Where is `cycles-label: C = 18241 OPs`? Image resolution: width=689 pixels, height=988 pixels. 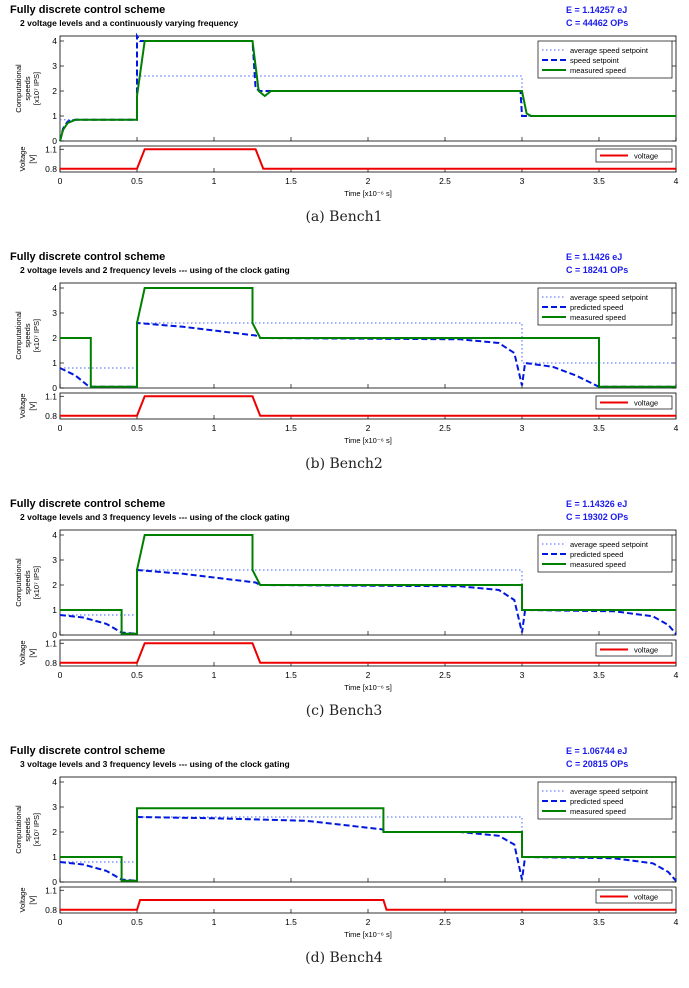 cycles-label: C = 18241 OPs is located at coordinates (597, 270).